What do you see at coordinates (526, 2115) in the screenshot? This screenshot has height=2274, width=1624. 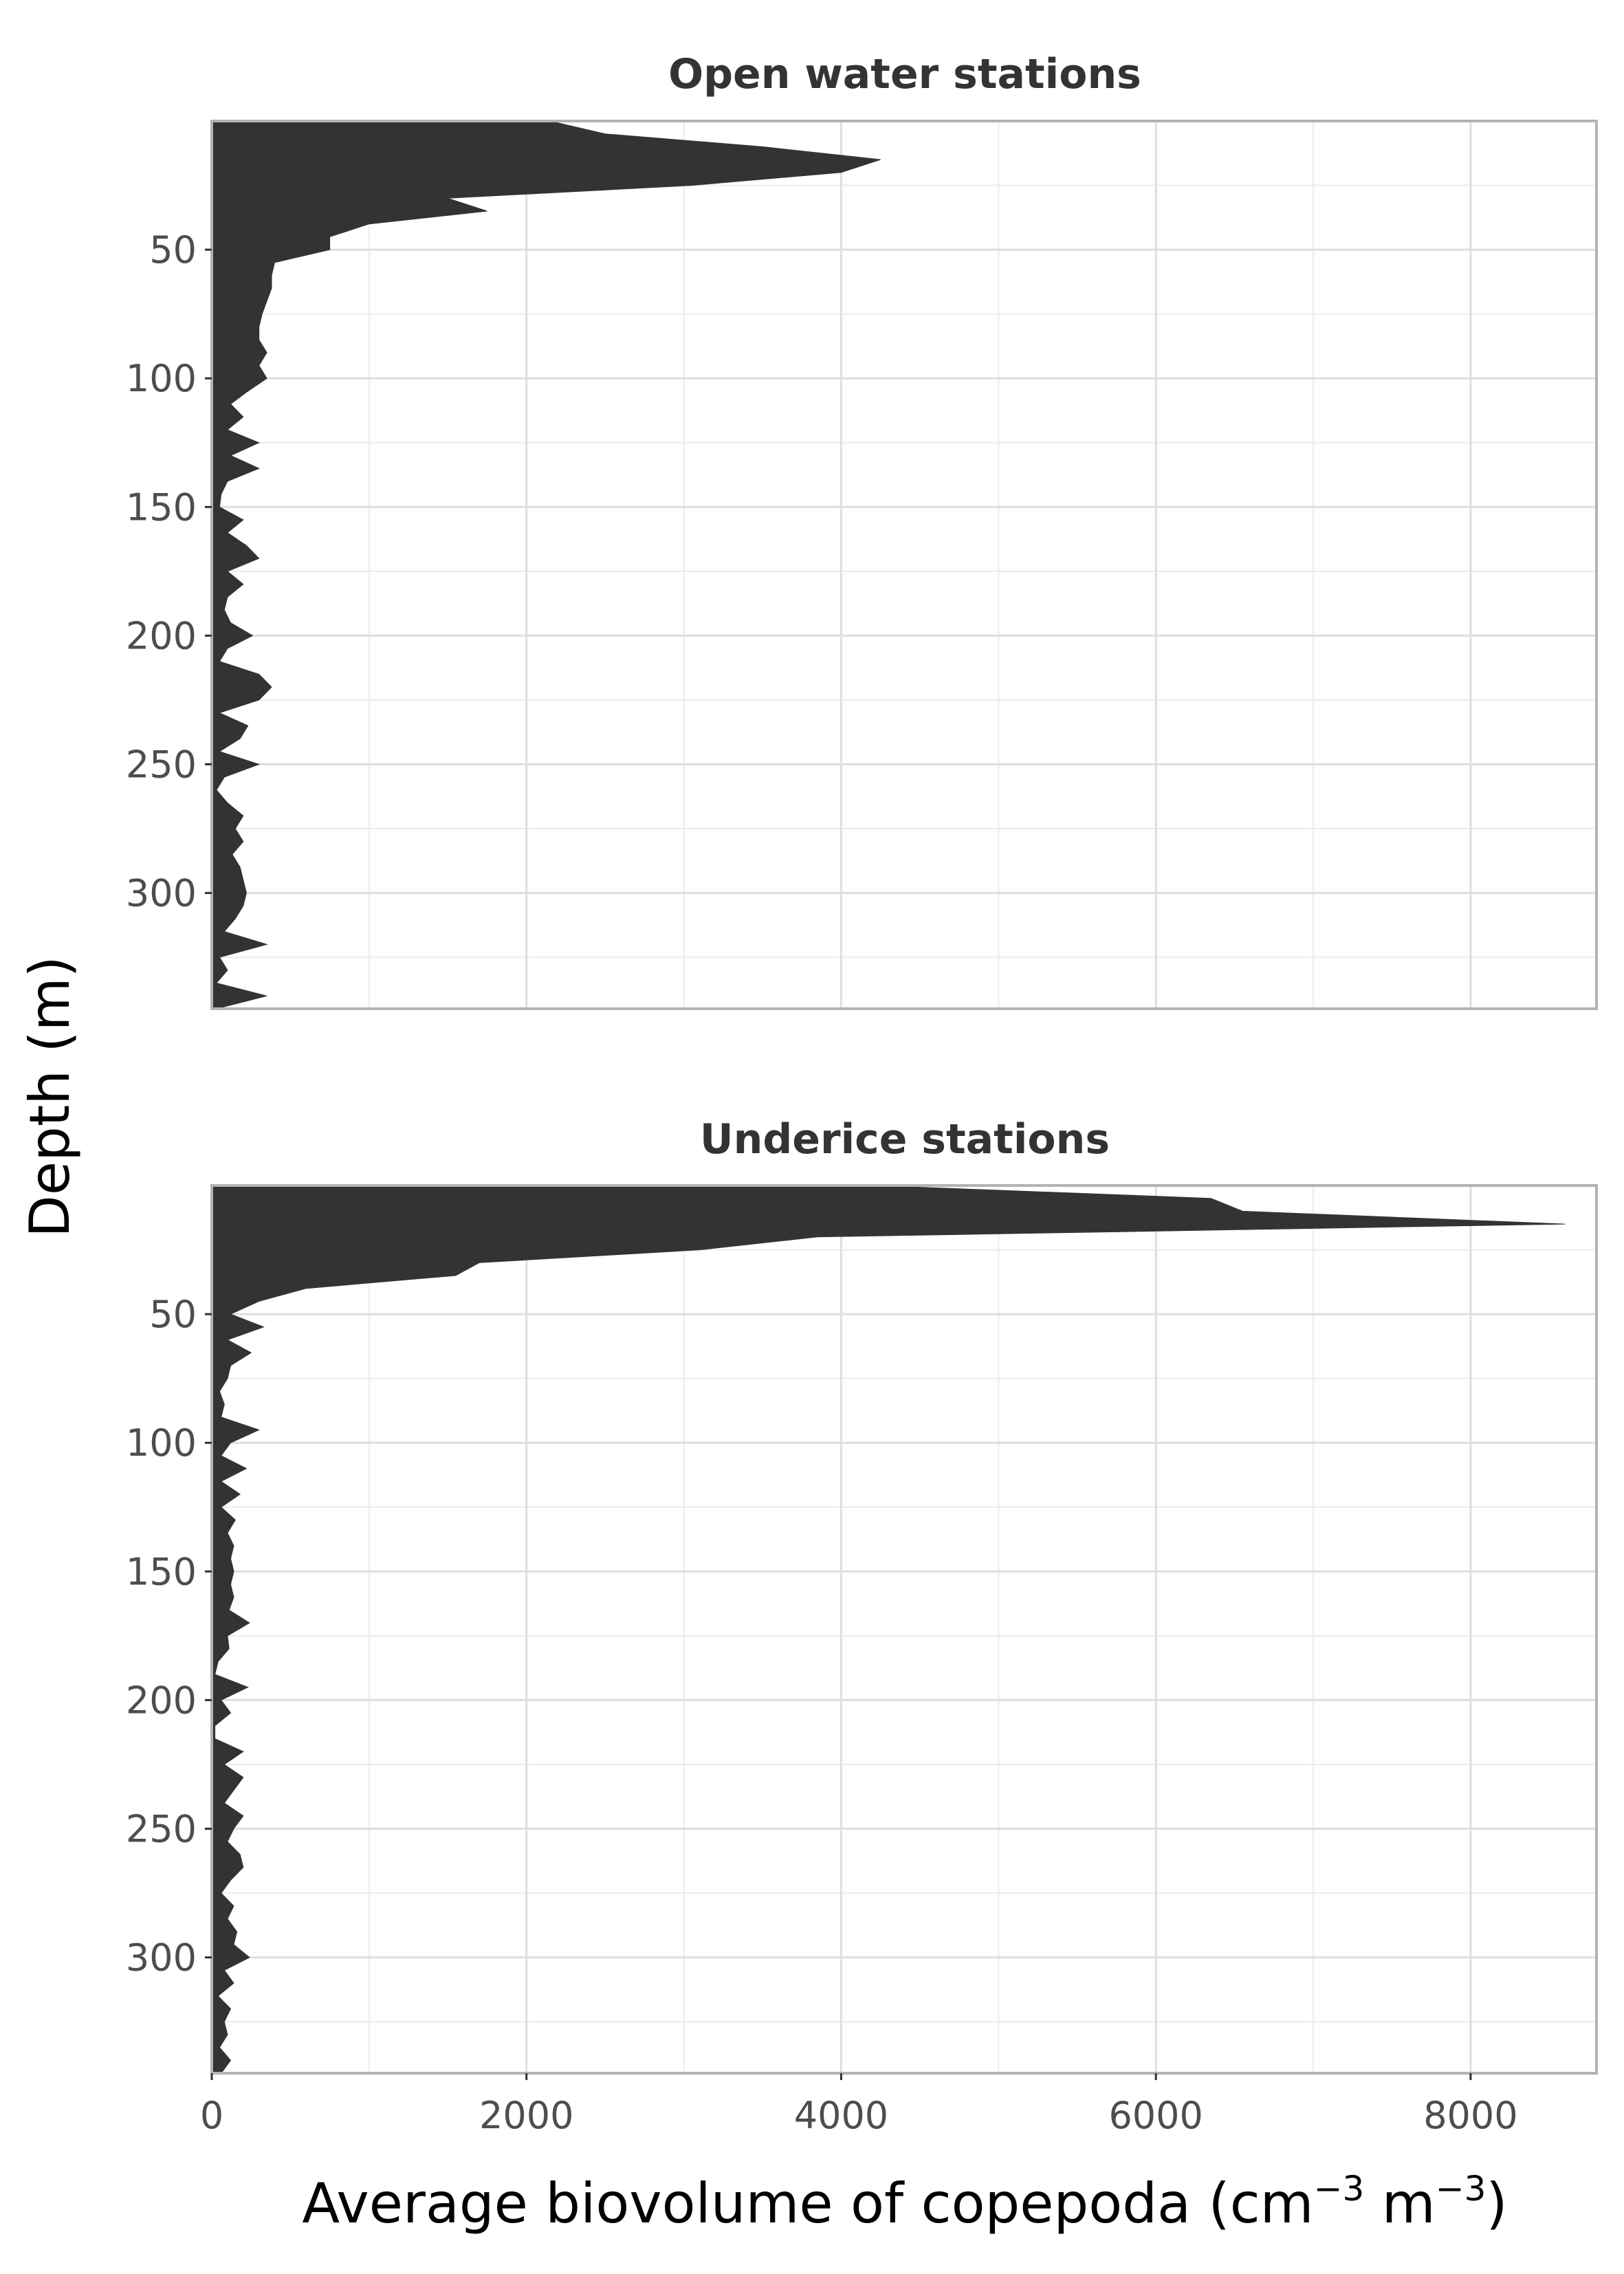 I see `x-tick-label: 2000` at bounding box center [526, 2115].